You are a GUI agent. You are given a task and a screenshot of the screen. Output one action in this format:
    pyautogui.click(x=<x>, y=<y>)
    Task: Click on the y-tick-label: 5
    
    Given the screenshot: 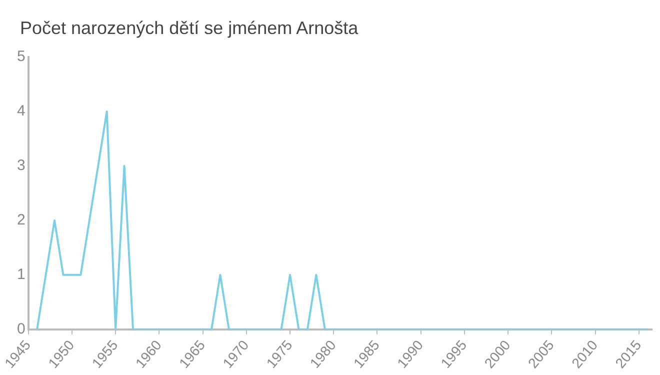 What is the action you would take?
    pyautogui.click(x=21, y=57)
    